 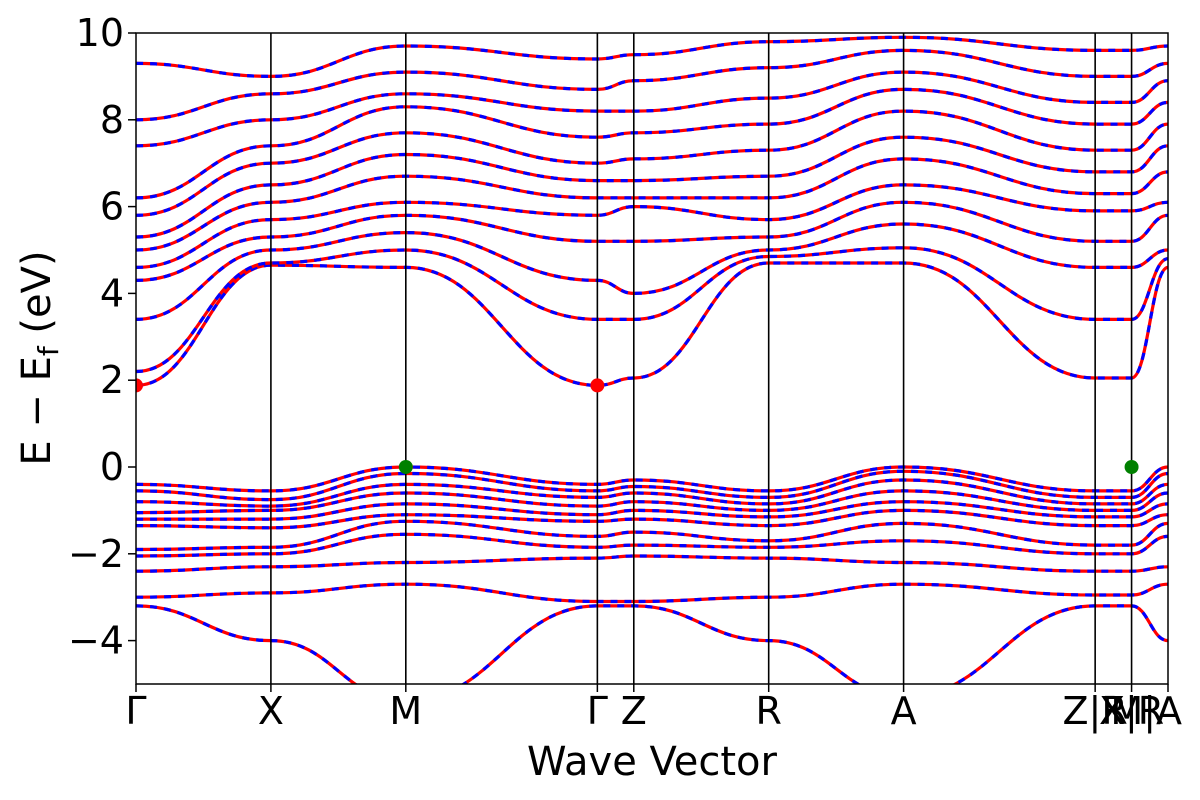 What do you see at coordinates (96, 641) in the screenshot?
I see `y-tick-label: −4` at bounding box center [96, 641].